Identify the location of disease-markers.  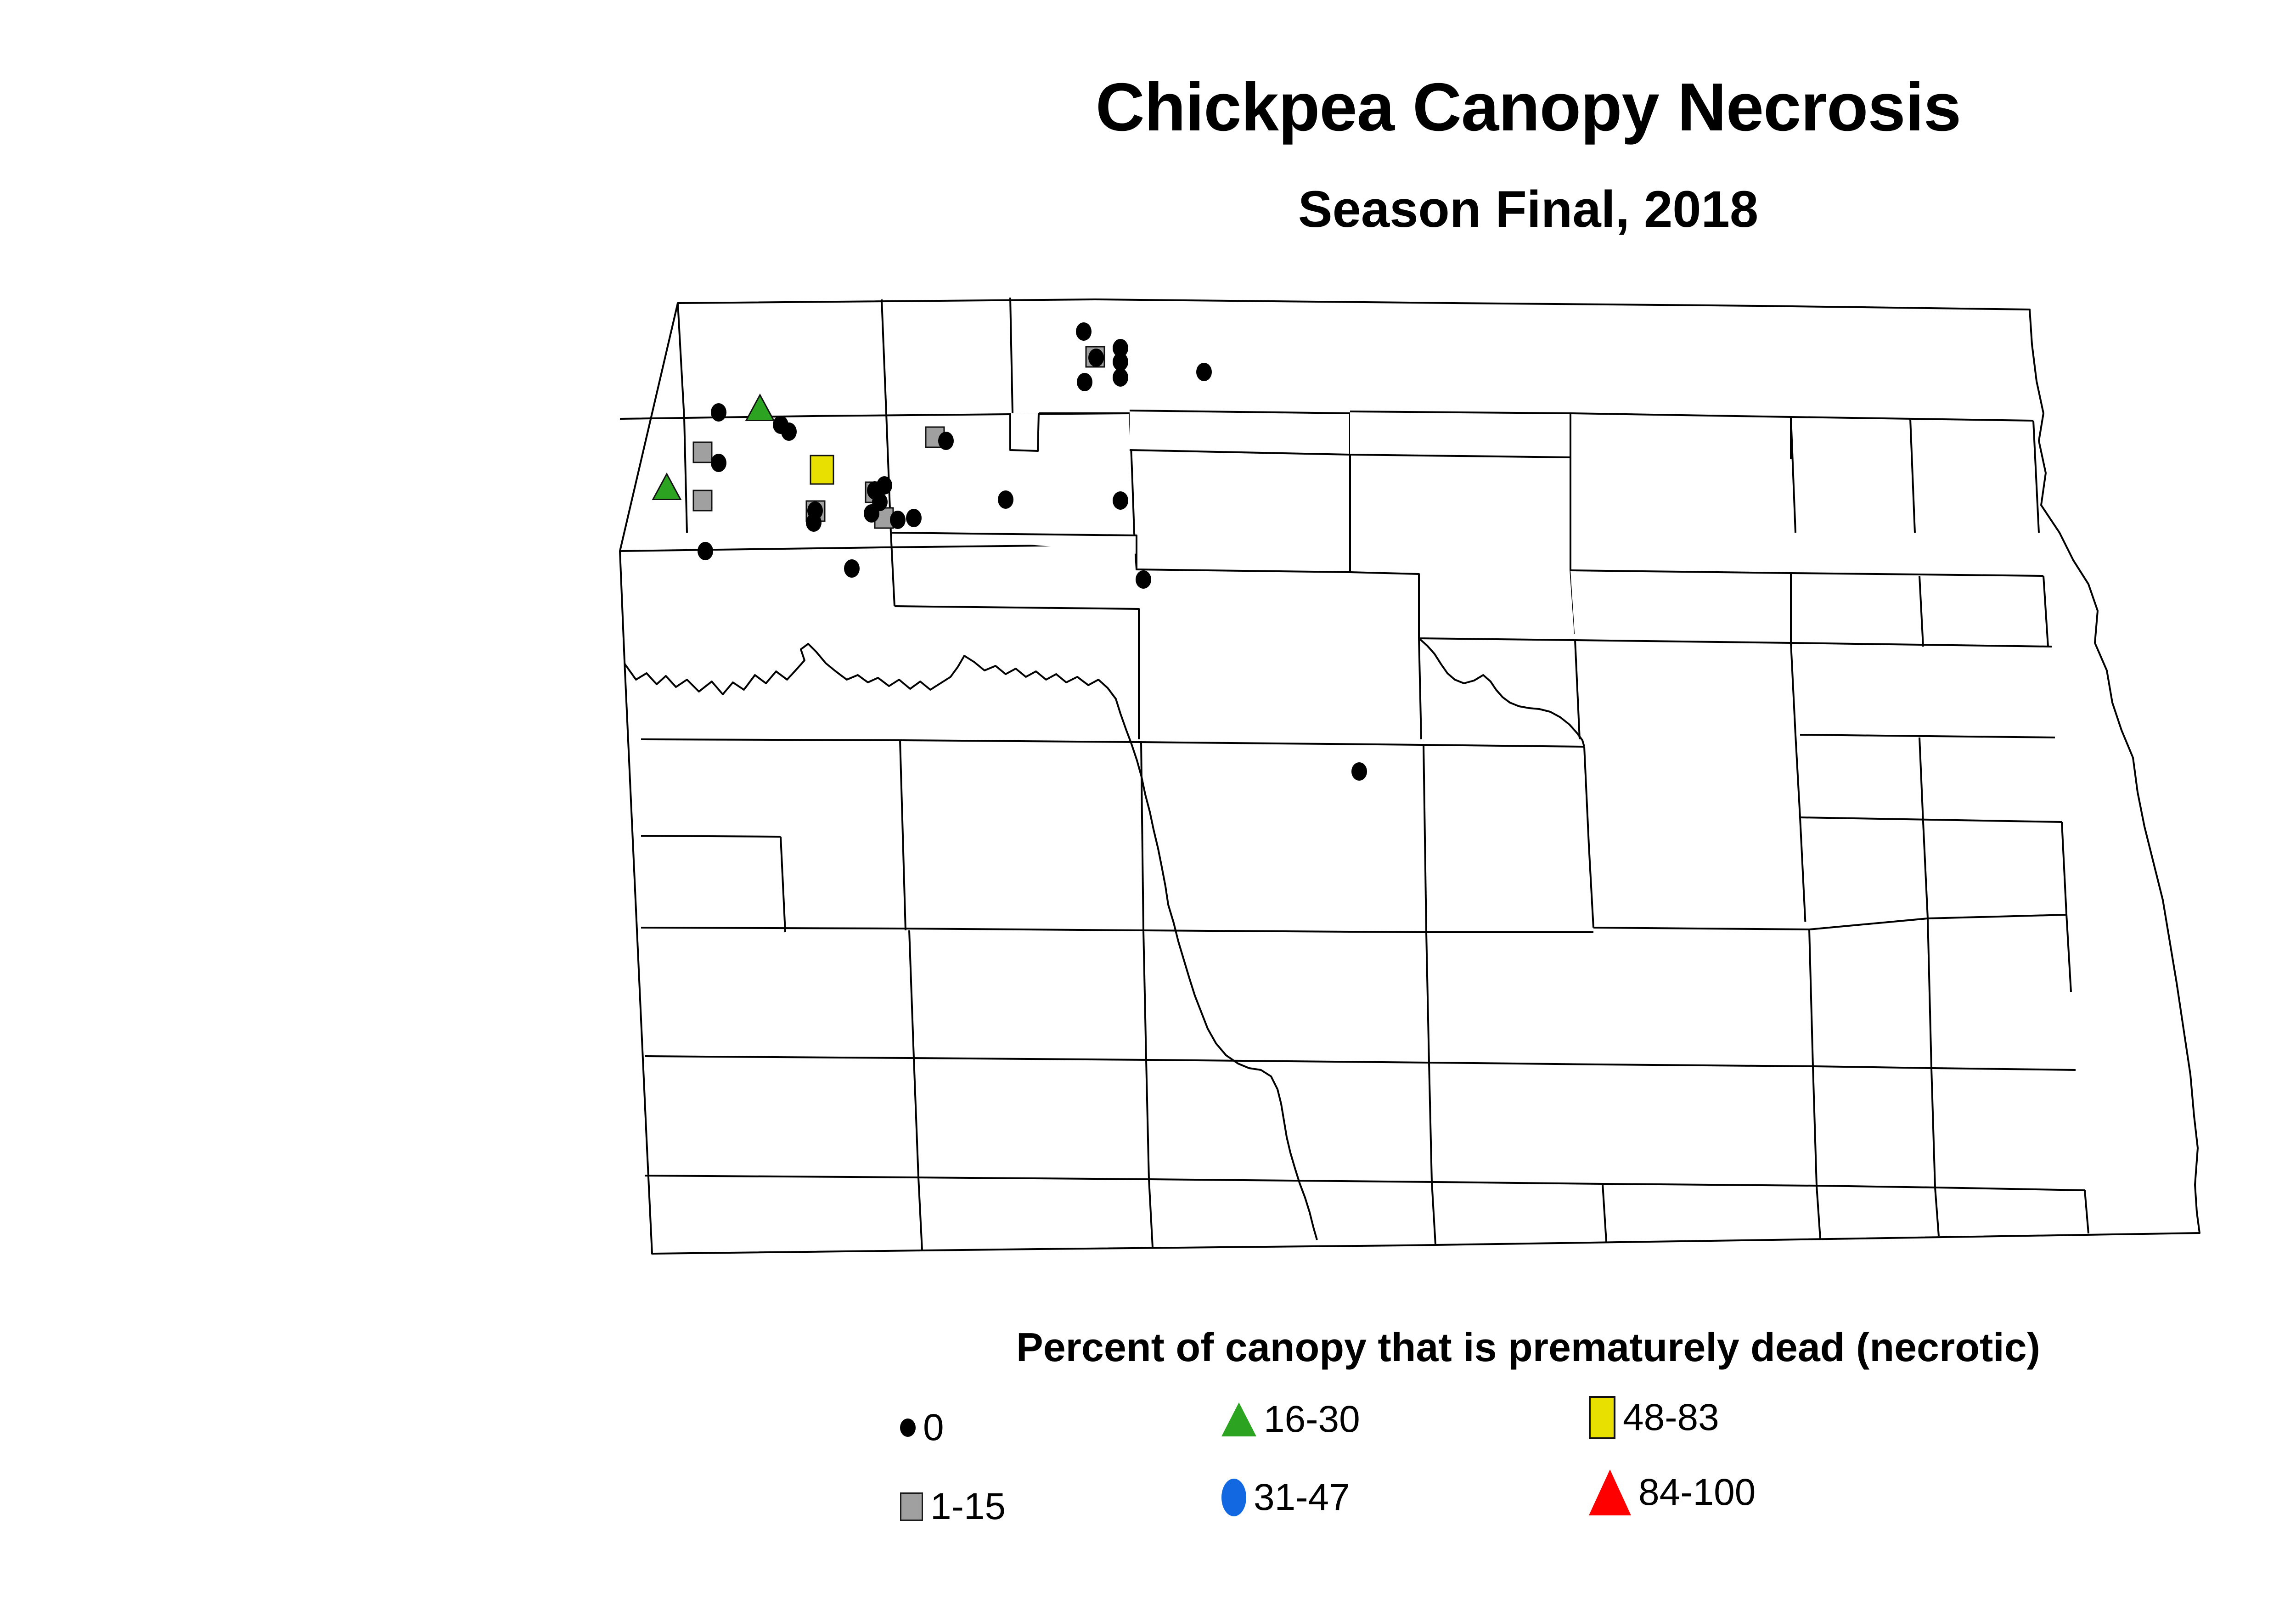
(1009, 551).